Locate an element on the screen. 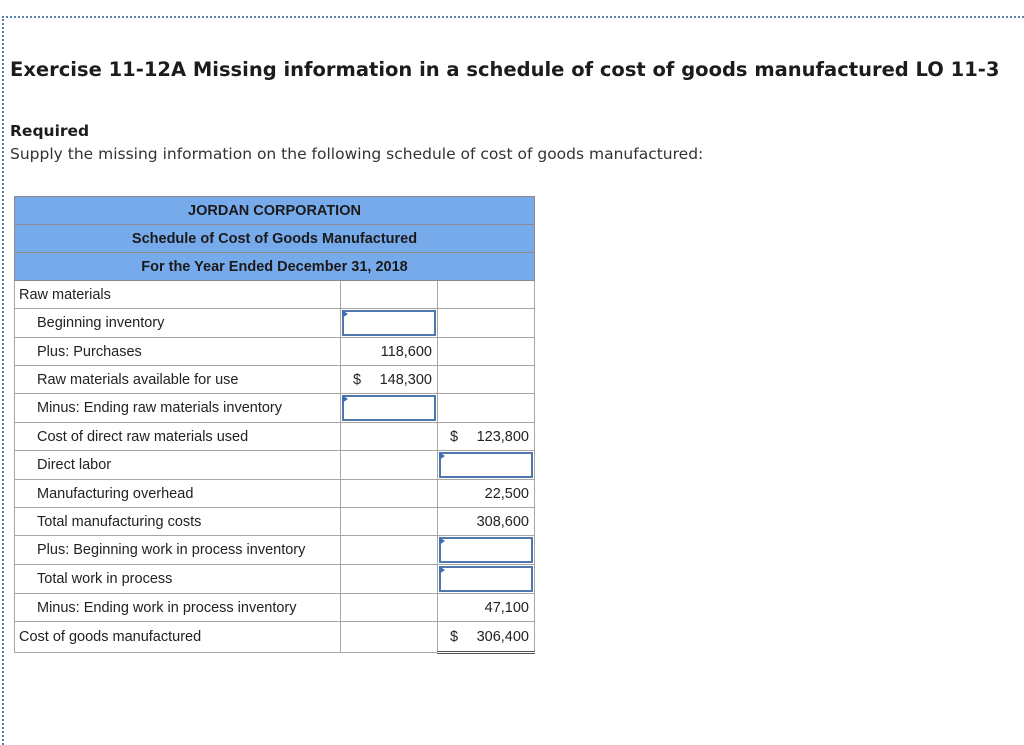 The image size is (1024, 745). table-row: Total work in process is located at coordinates (274, 579).